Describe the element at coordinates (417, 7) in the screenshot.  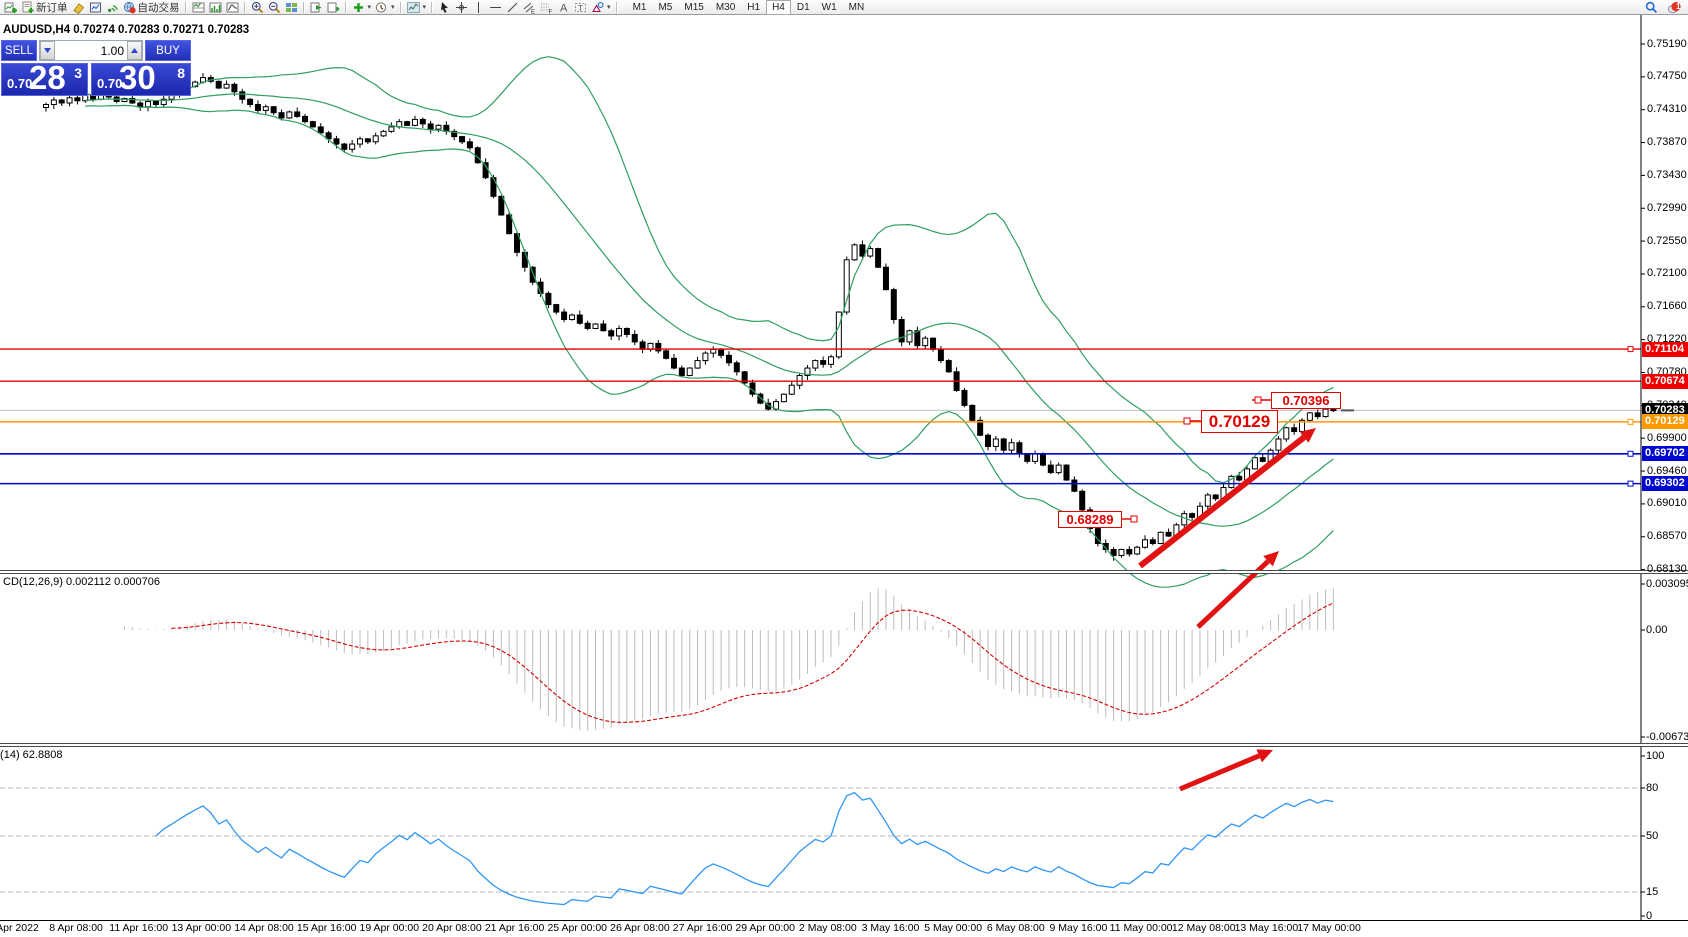
I see `chart-type-button: ▾` at that location.